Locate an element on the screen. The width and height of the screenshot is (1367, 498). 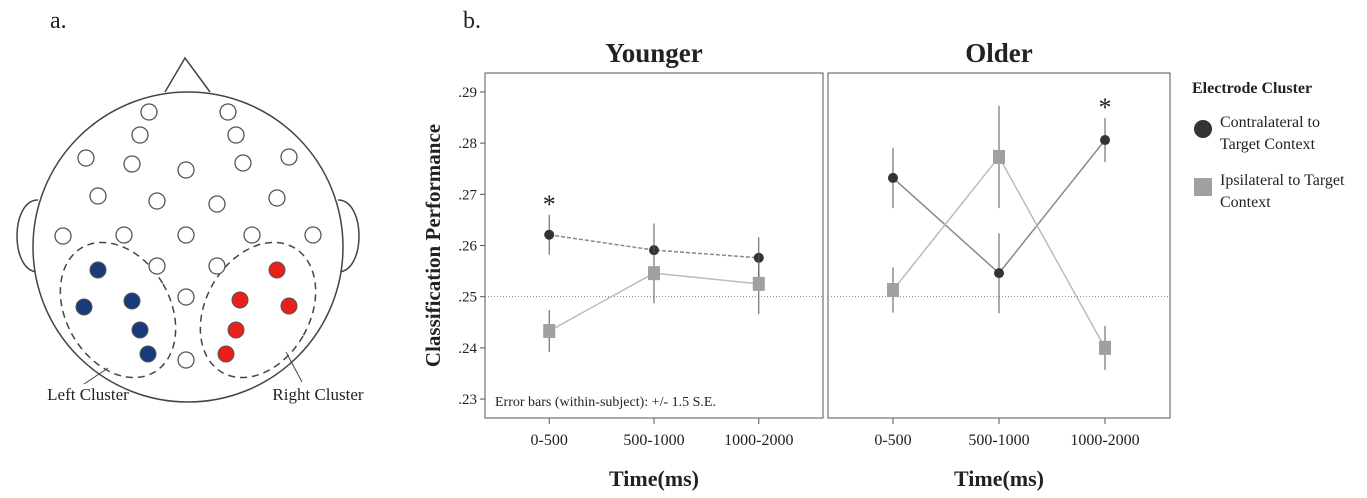
legend-item: Ipsilateral to Target Context is located at coordinates (1277, 192).